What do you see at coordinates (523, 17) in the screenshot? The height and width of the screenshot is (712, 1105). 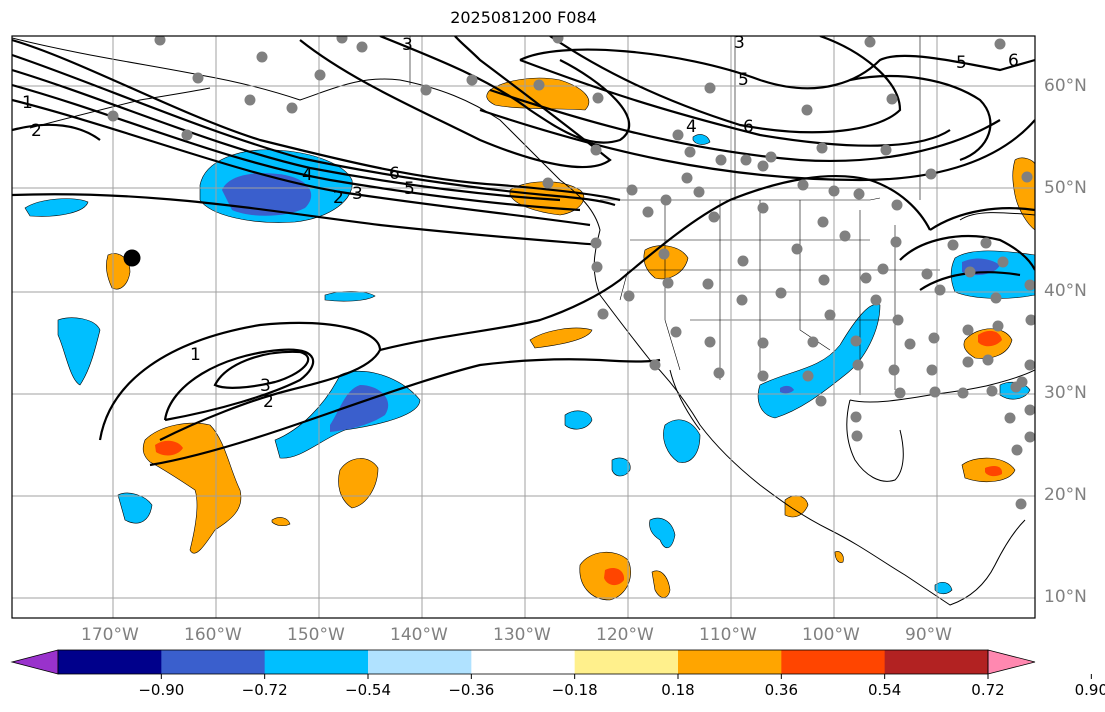 I see `map-title: 2025081200 F084` at bounding box center [523, 17].